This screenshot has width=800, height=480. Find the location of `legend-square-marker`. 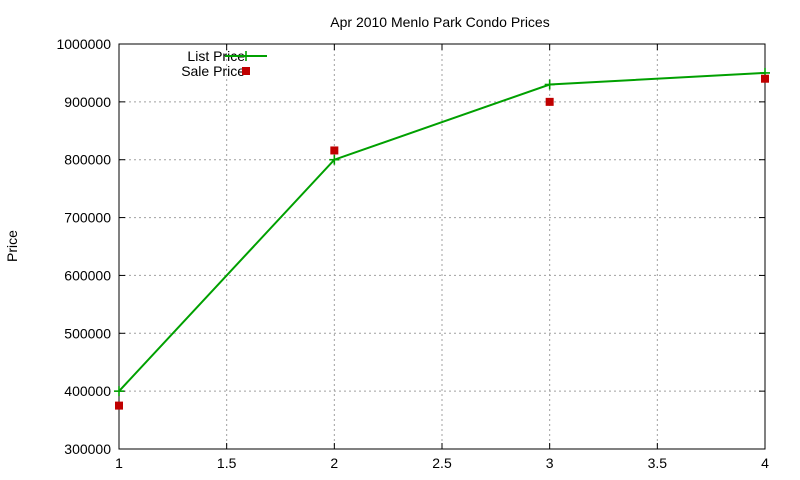

legend-square-marker is located at coordinates (246, 71).